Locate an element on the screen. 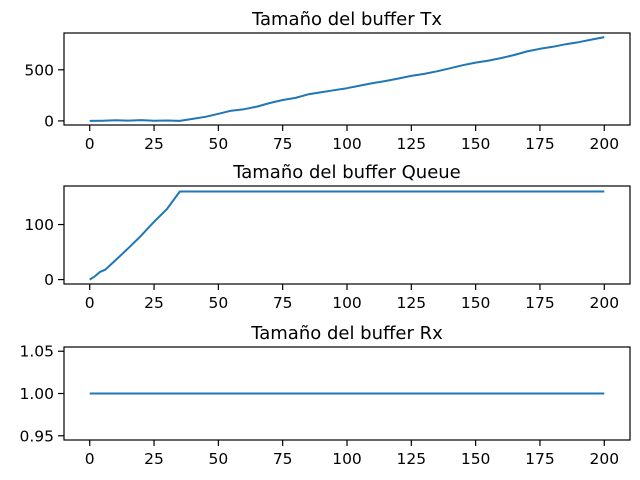 This screenshot has height=480, width=640. y-tick-label: 0.95 is located at coordinates (36, 436).